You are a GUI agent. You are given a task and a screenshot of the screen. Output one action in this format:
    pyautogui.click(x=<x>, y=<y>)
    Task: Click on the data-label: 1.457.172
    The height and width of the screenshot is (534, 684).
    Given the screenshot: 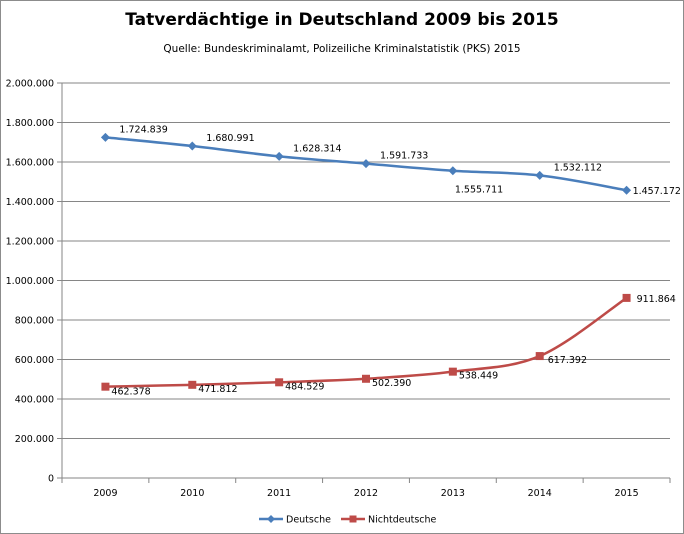 What is the action you would take?
    pyautogui.click(x=657, y=191)
    